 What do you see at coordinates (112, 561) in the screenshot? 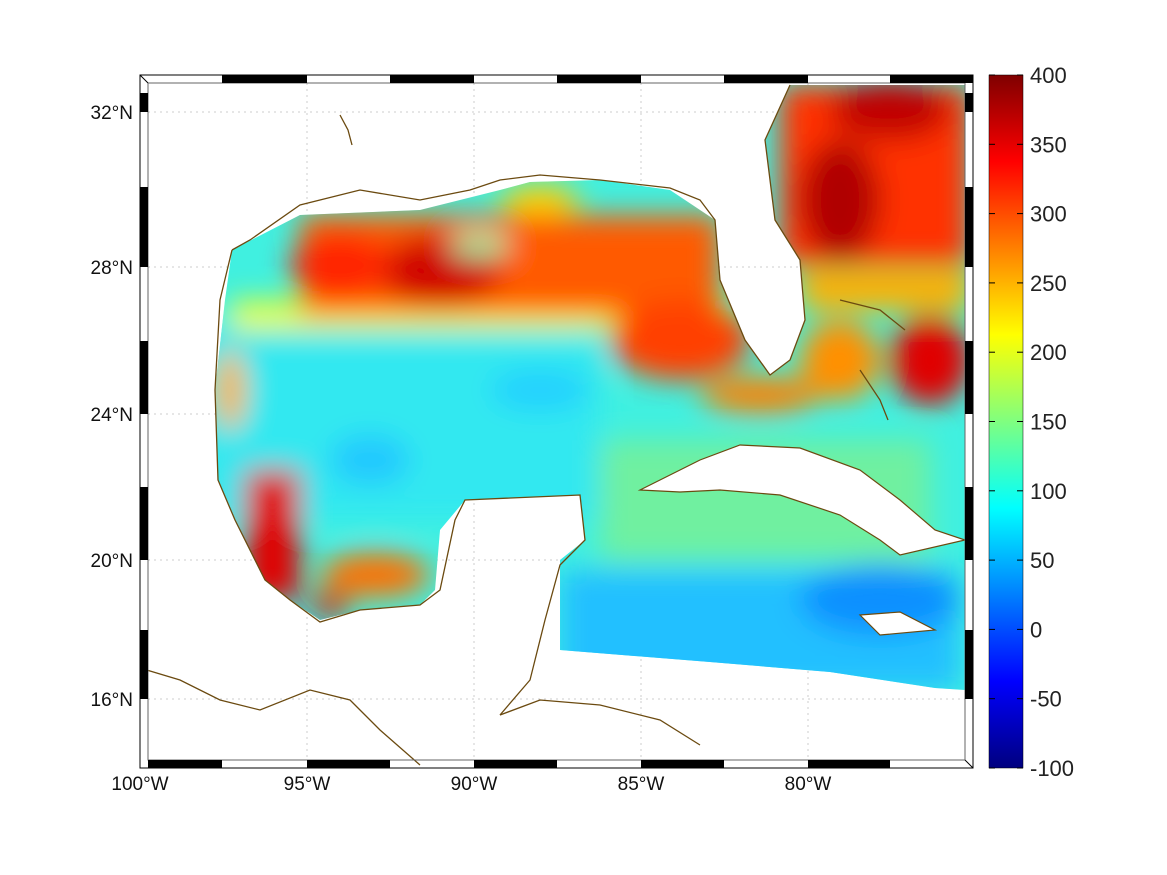
I see `y-tick-label: 20°N` at bounding box center [112, 561].